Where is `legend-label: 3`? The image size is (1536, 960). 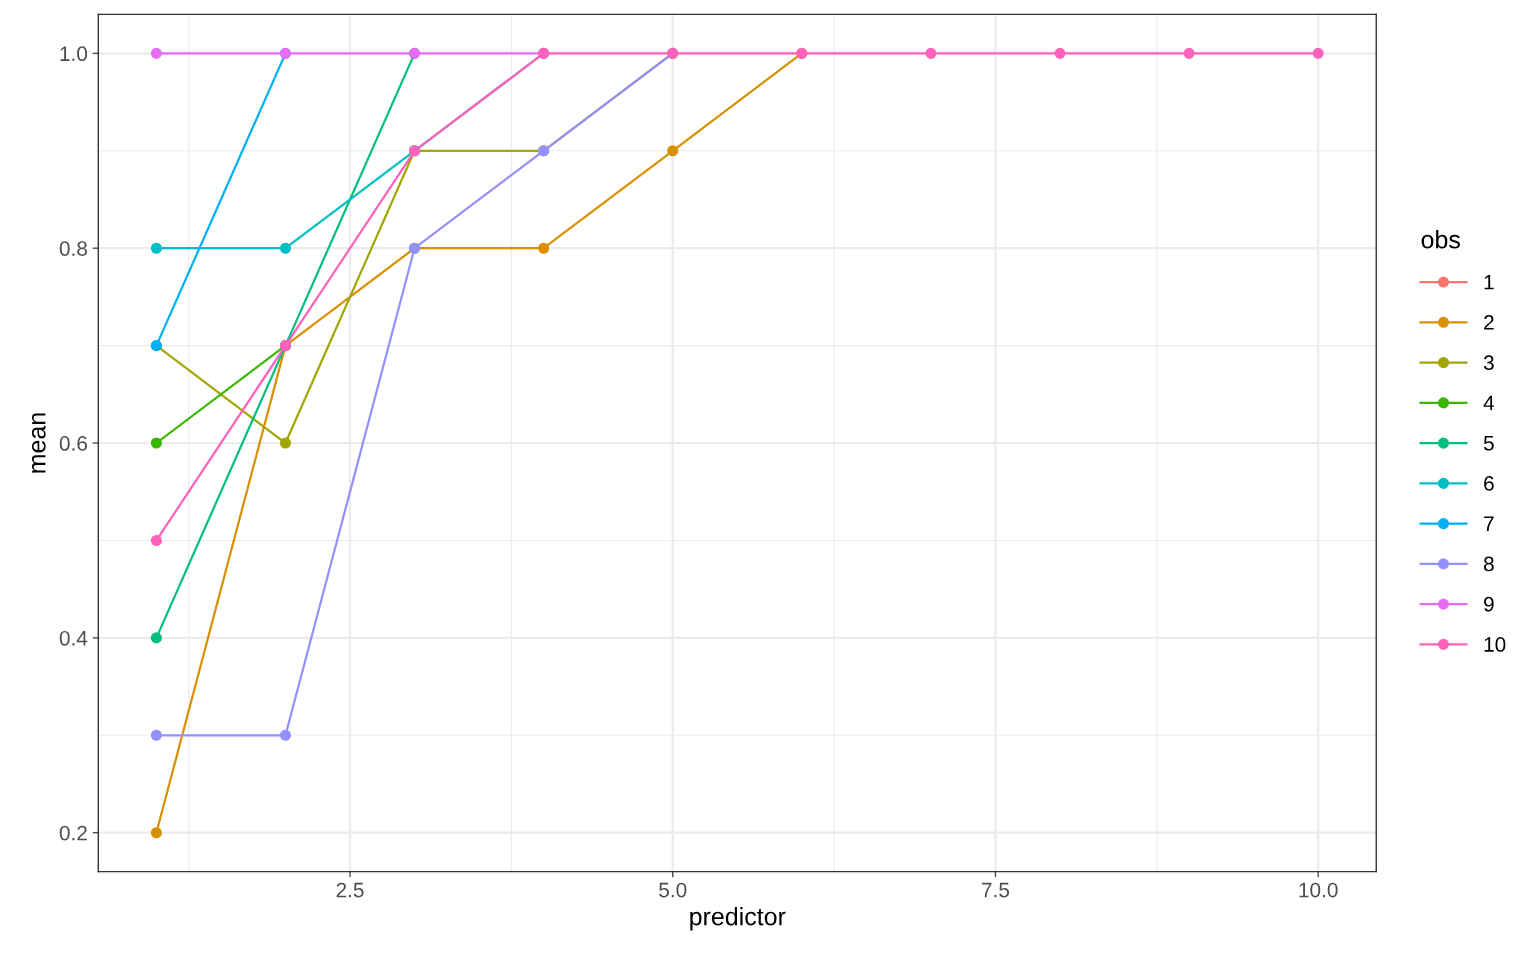 legend-label: 3 is located at coordinates (1488, 363).